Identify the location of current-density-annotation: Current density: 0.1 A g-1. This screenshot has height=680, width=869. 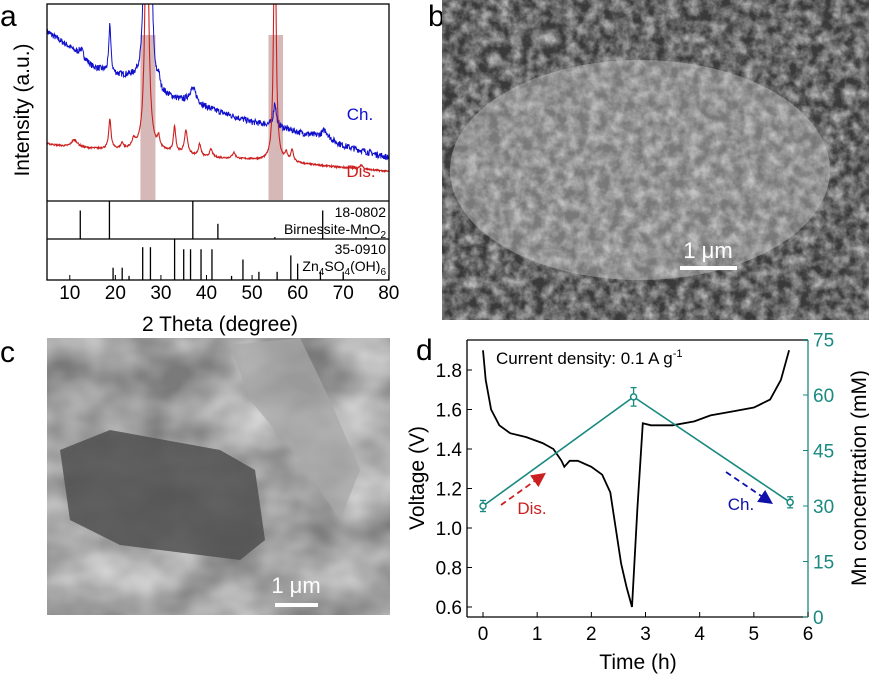
(589, 358).